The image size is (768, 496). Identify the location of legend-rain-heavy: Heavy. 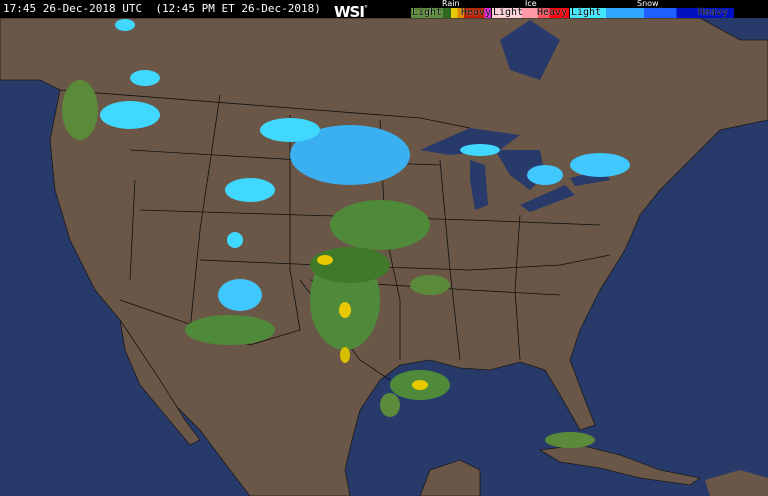
(476, 12).